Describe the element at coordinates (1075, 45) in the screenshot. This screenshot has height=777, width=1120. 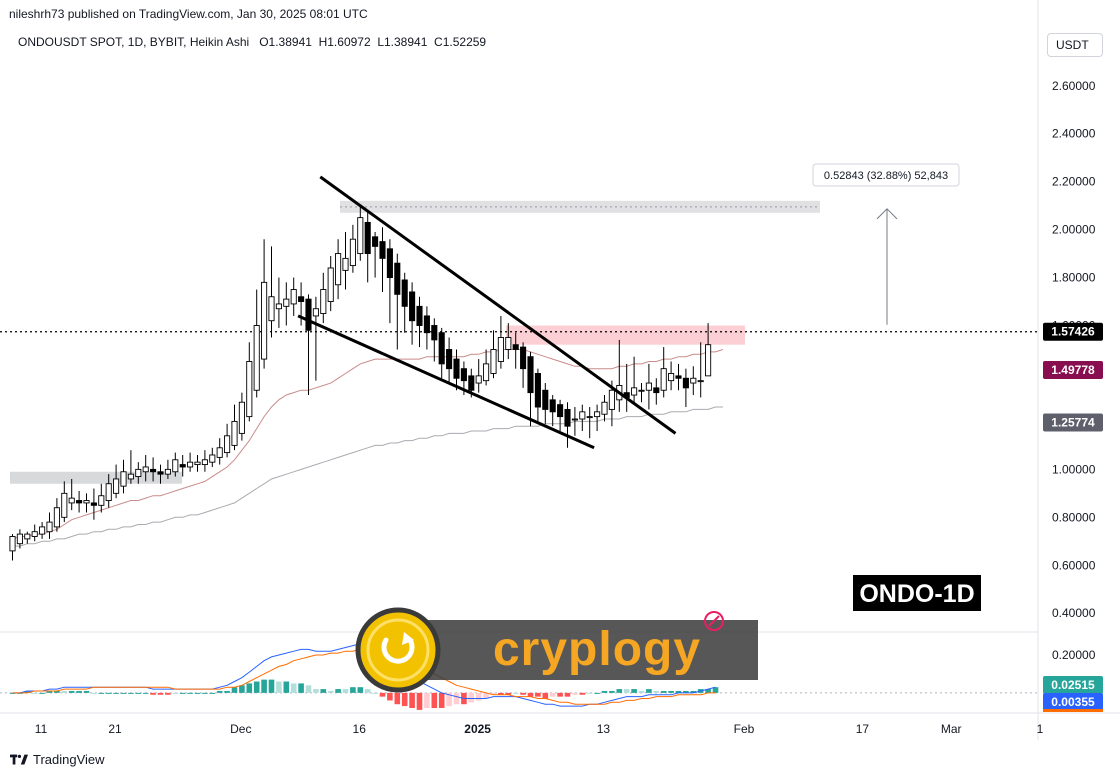
I see `currency-selector: USDT` at that location.